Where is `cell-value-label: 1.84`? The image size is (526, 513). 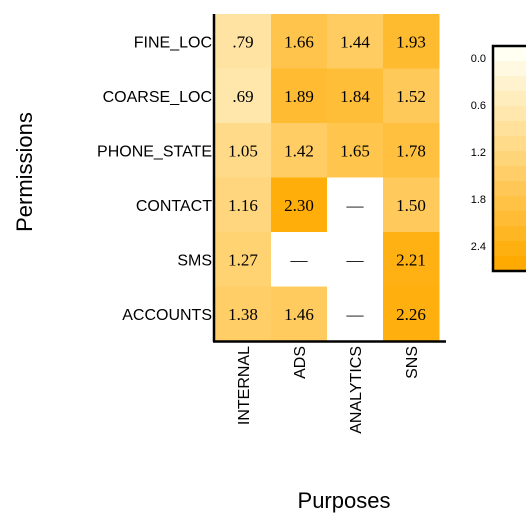 cell-value-label: 1.84 is located at coordinates (355, 96).